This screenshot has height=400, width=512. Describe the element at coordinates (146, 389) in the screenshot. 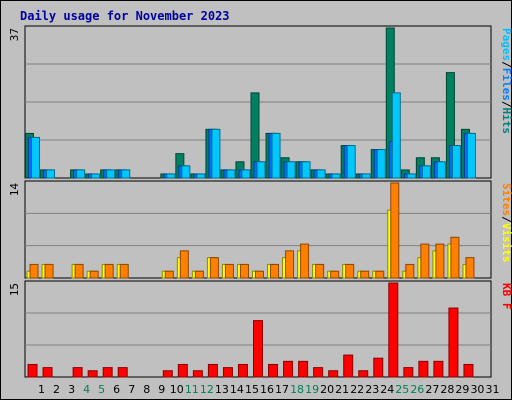

I see `x-tick-label: 8` at that location.